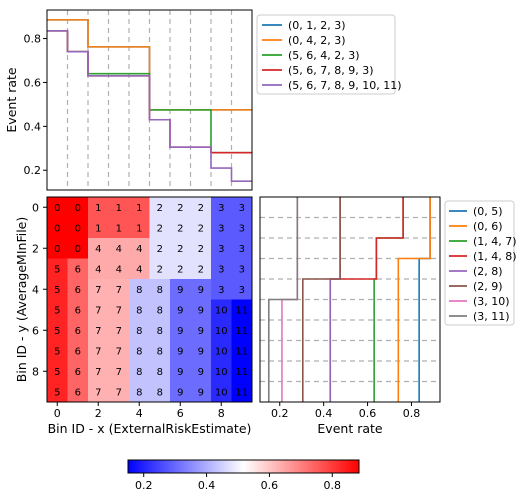  What do you see at coordinates (149, 100) in the screenshot?
I see `top-axes-frame` at bounding box center [149, 100].